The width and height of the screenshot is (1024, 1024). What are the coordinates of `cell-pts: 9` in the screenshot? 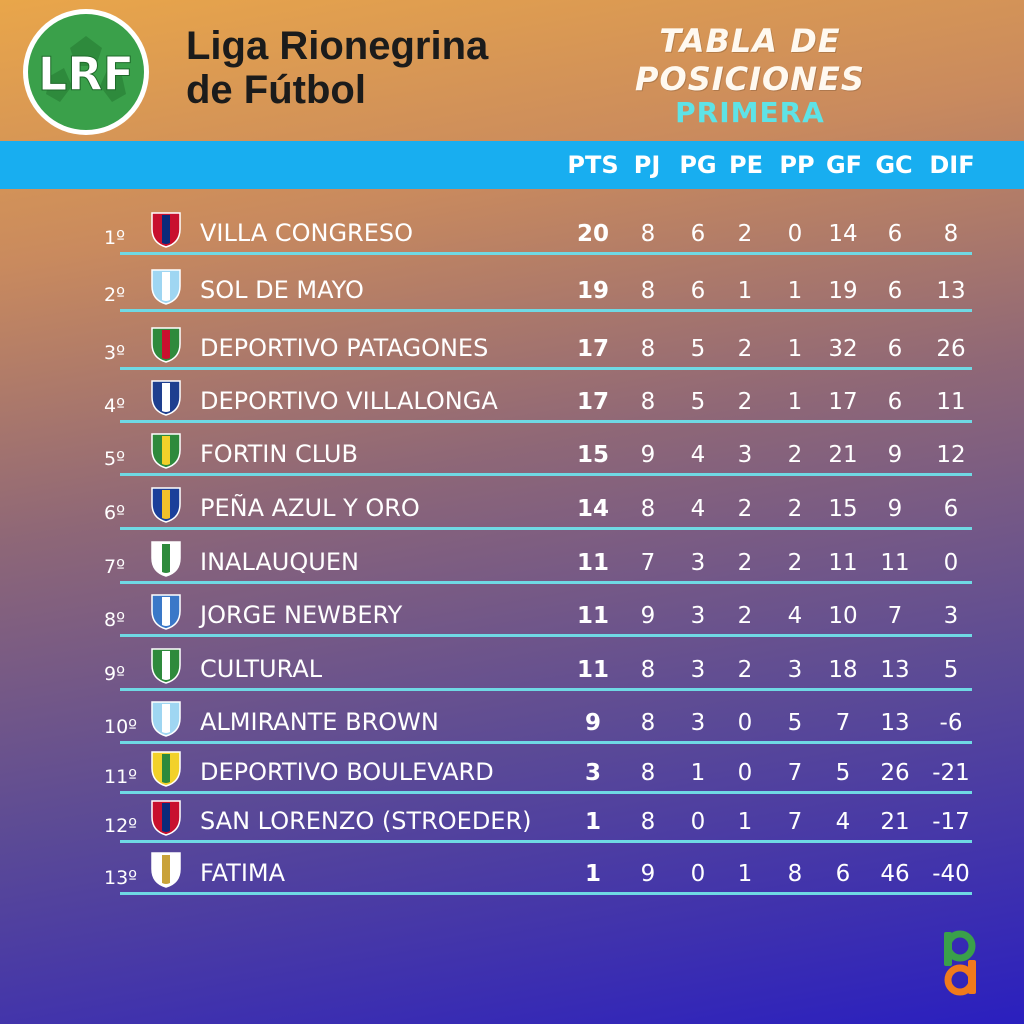 It's located at (592, 723).